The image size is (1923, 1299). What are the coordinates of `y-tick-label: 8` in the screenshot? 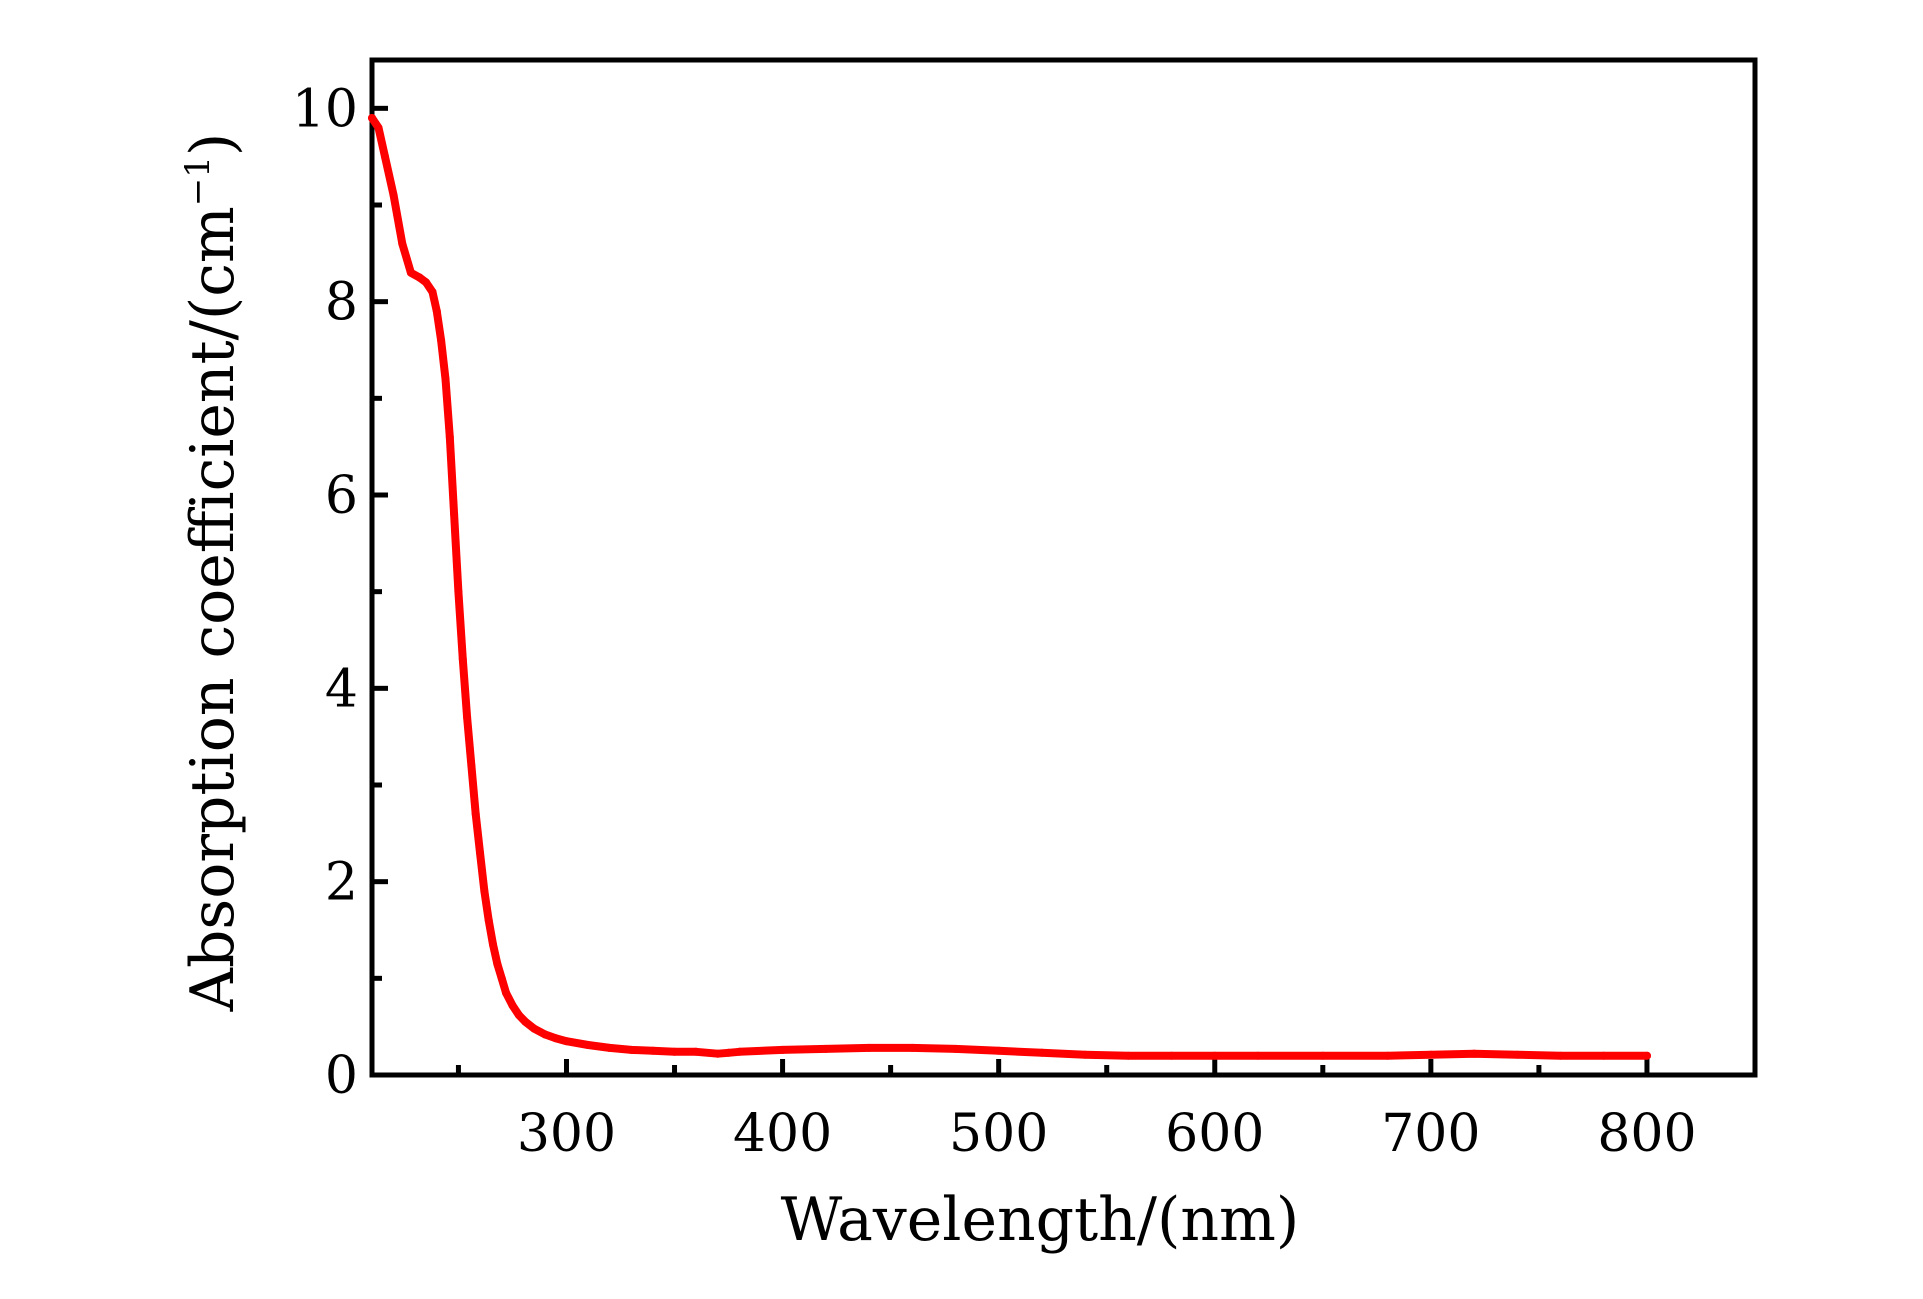 It's located at (341, 303).